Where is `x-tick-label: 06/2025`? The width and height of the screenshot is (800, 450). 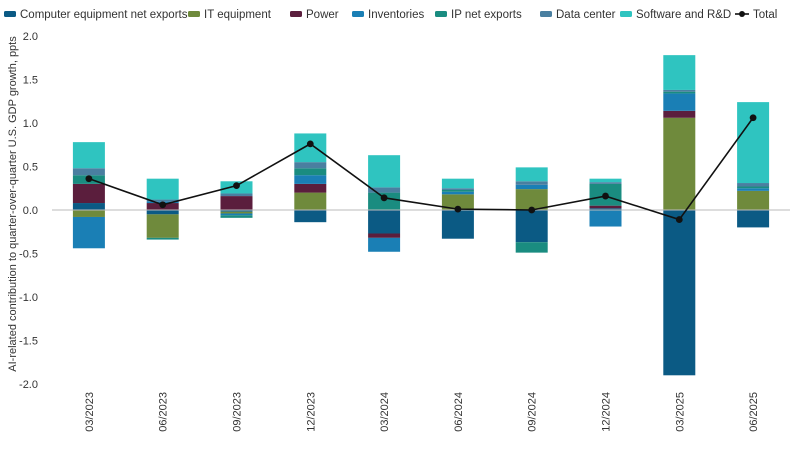
x-tick-label: 06/2025 is located at coordinates (754, 412).